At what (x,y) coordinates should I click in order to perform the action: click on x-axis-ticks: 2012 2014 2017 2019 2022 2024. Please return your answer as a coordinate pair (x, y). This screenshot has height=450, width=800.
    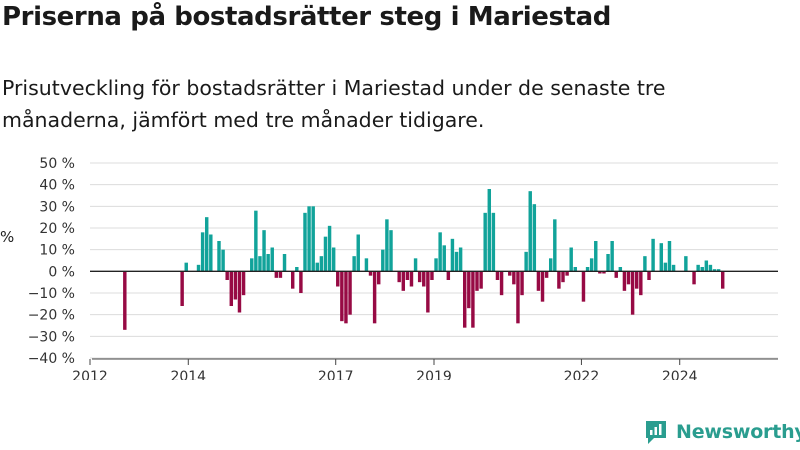
    Looking at the image, I should click on (425, 369).